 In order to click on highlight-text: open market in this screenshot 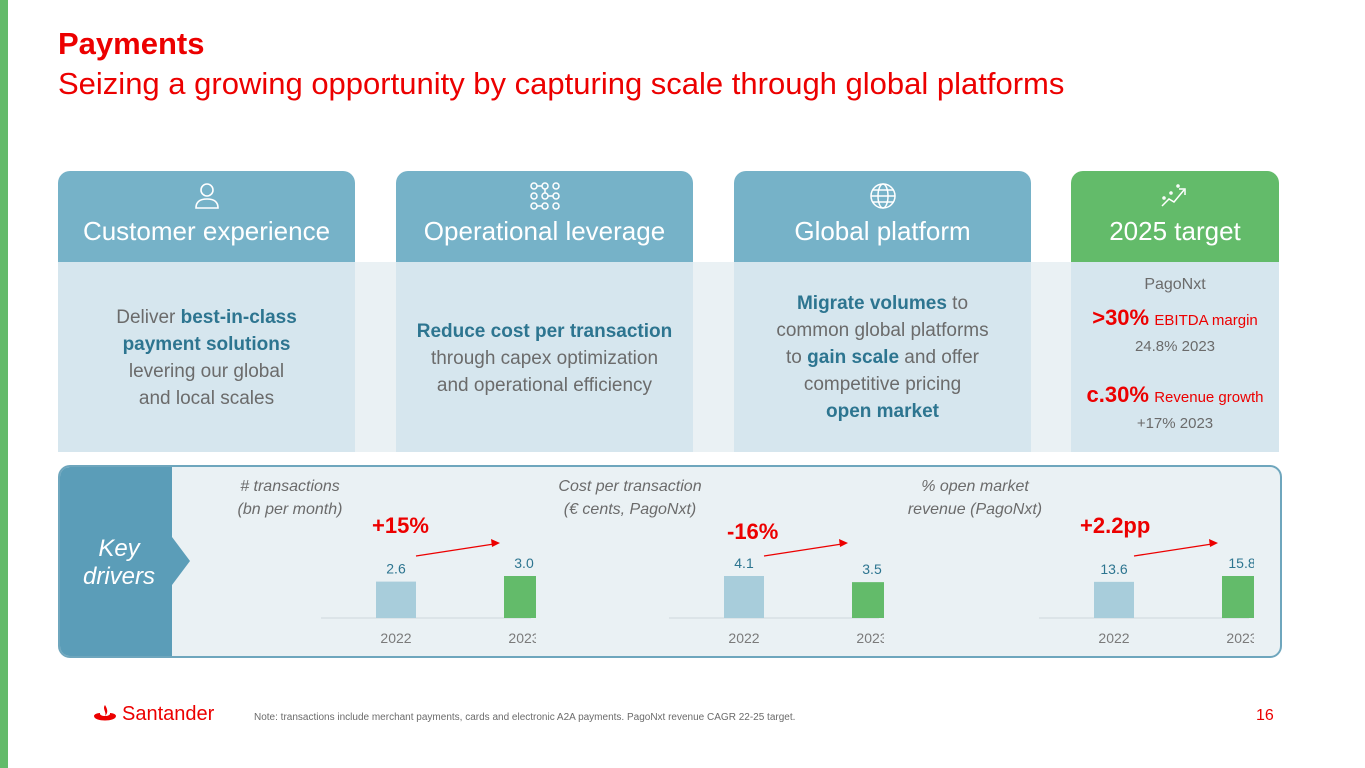, I will do `click(882, 411)`.